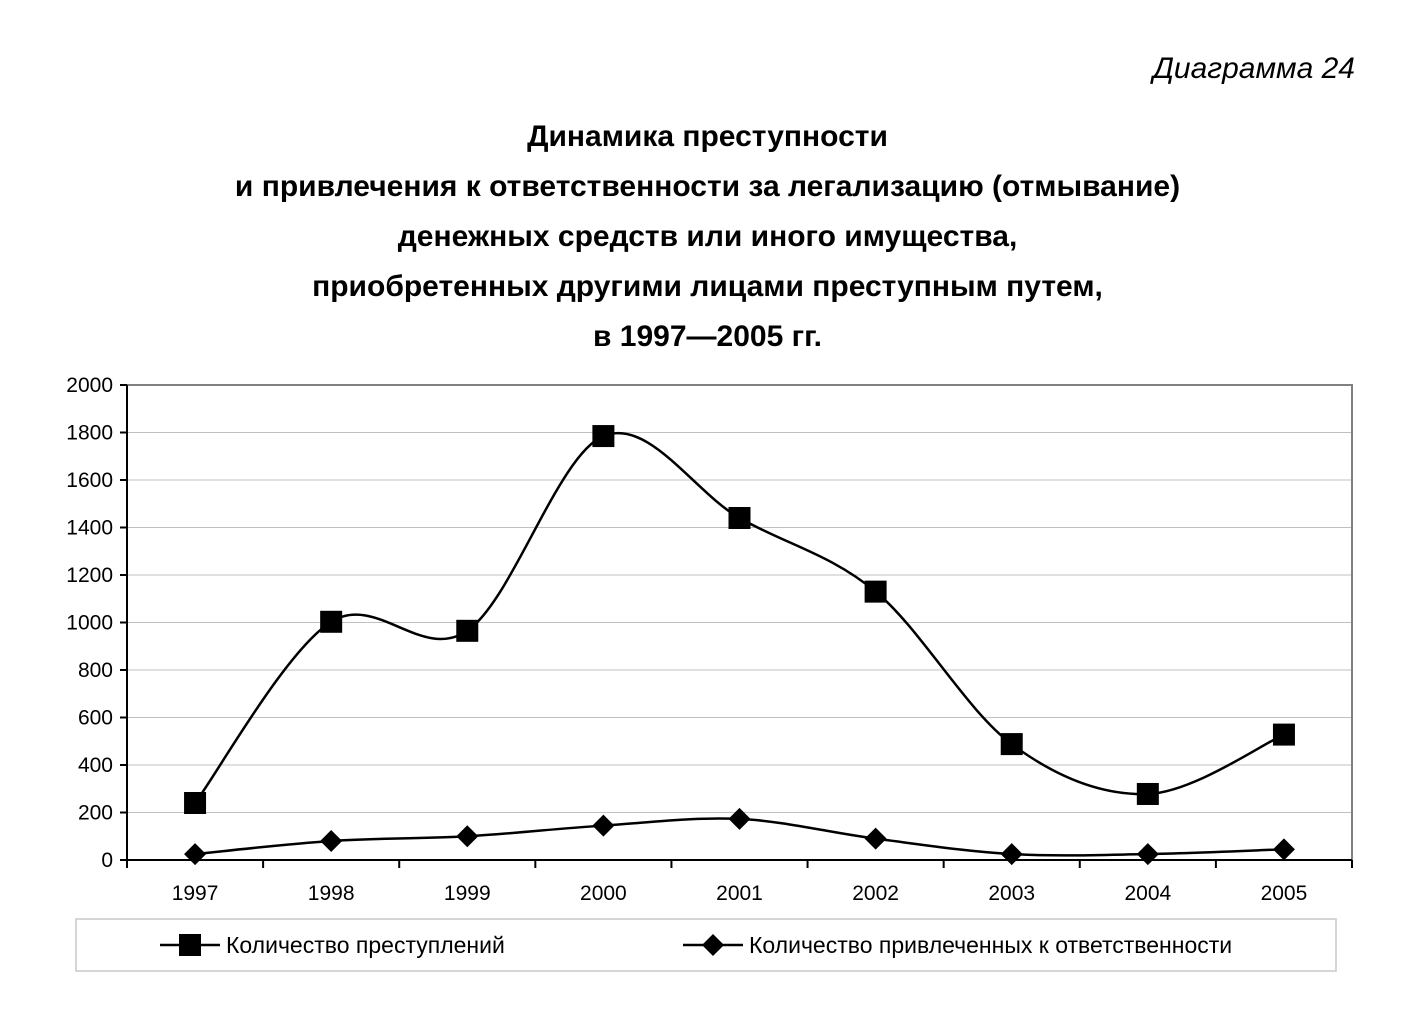 The image size is (1415, 1031). What do you see at coordinates (331, 893) in the screenshot?
I see `x-tick-label: 1998` at bounding box center [331, 893].